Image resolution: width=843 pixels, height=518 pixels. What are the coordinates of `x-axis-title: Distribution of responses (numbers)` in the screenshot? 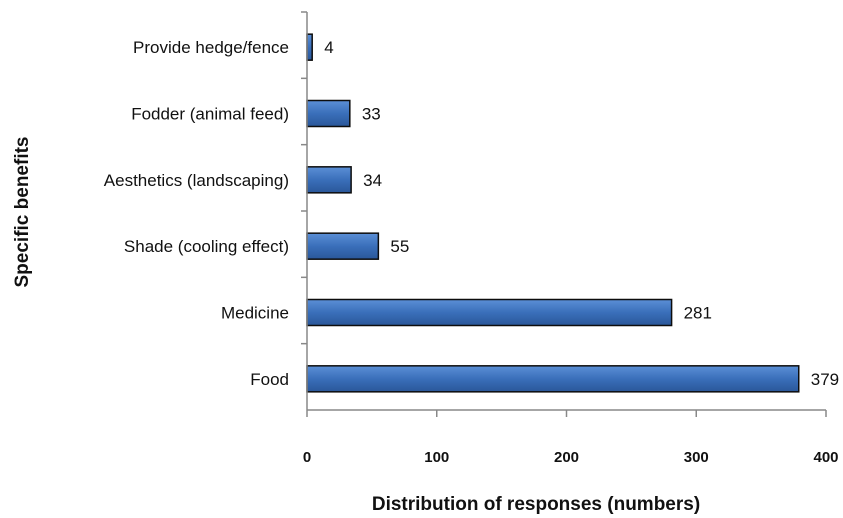 It's located at (536, 504).